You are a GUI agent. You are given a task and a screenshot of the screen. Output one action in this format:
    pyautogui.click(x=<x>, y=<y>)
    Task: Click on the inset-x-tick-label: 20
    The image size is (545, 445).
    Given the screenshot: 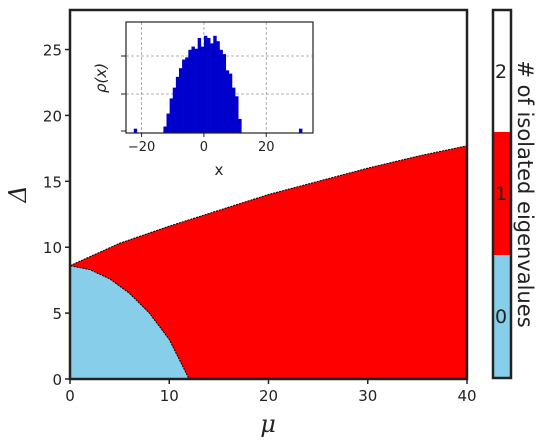 What is the action you would take?
    pyautogui.click(x=266, y=147)
    